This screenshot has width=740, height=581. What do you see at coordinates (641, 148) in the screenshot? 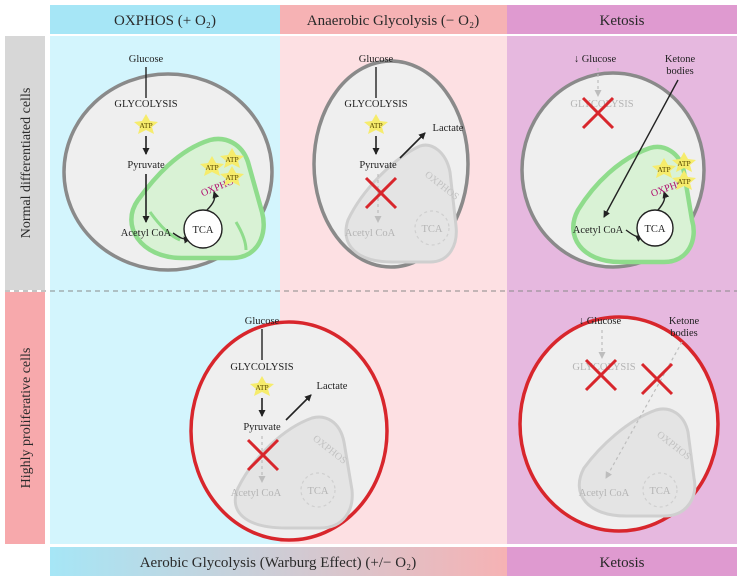
I see `arrow-ketone-to-acetyl-coa` at bounding box center [641, 148].